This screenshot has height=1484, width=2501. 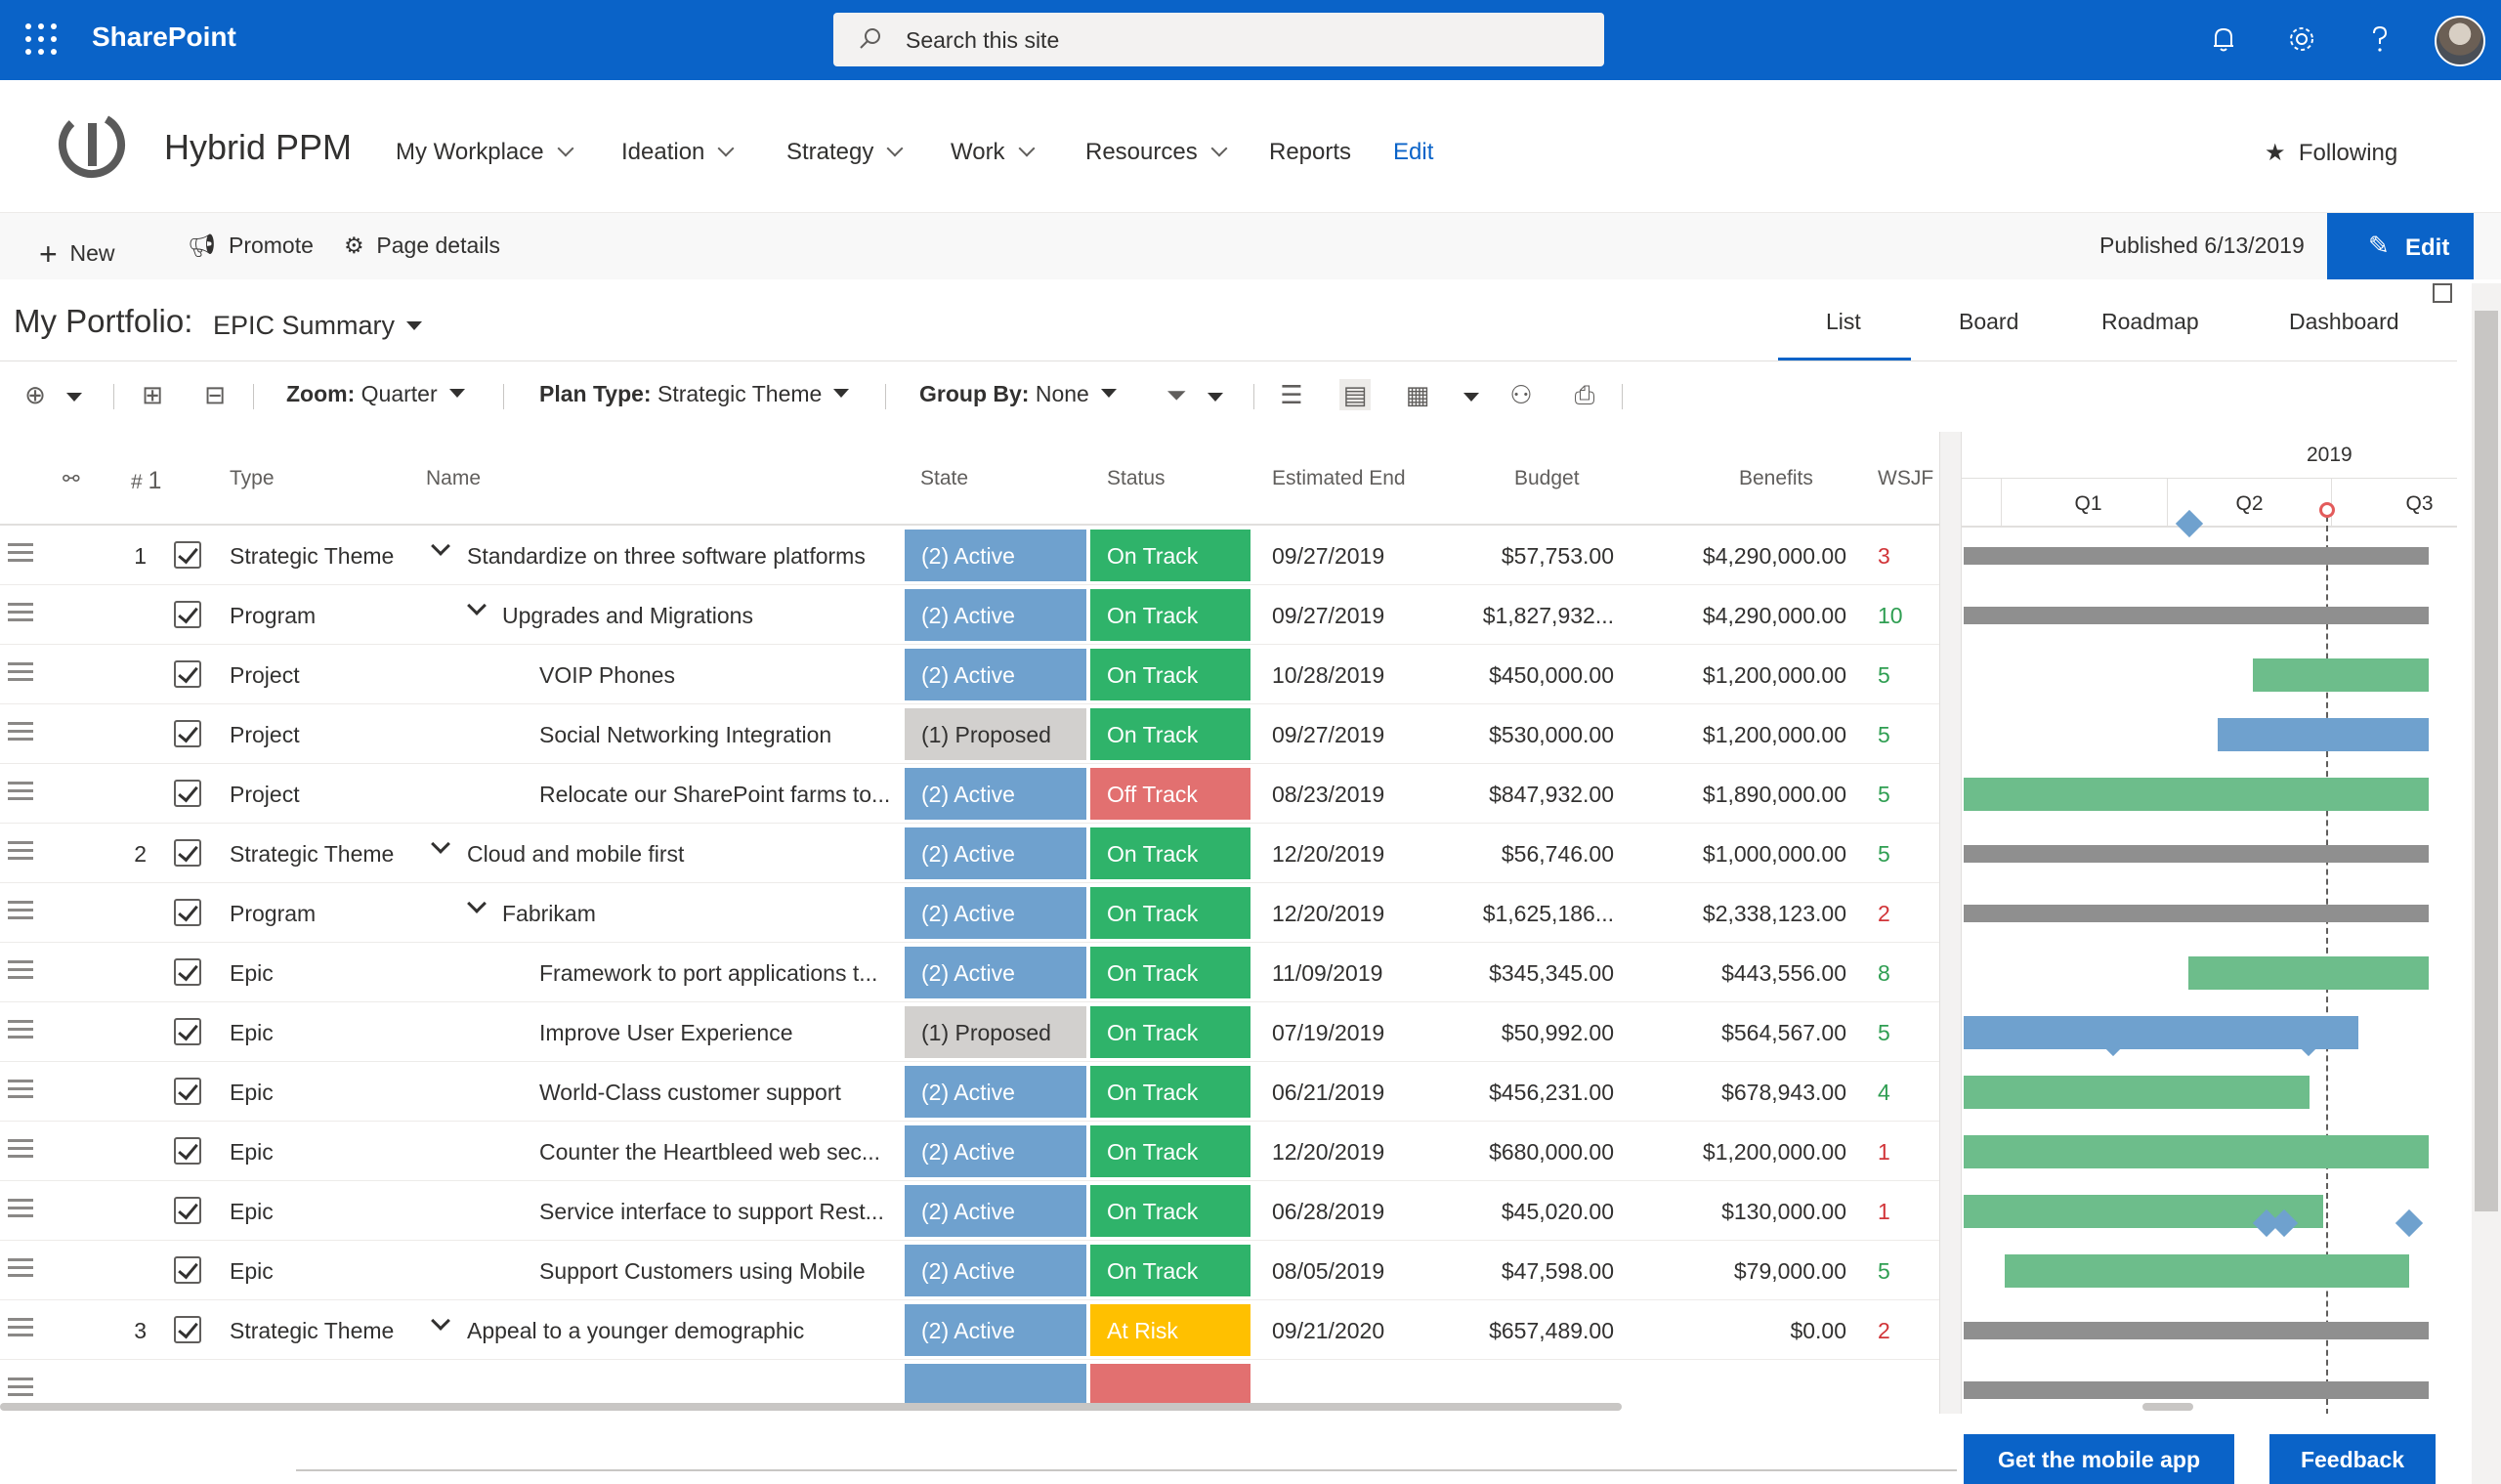 I want to click on hierarchy-icon: ⚯, so click(x=71, y=479).